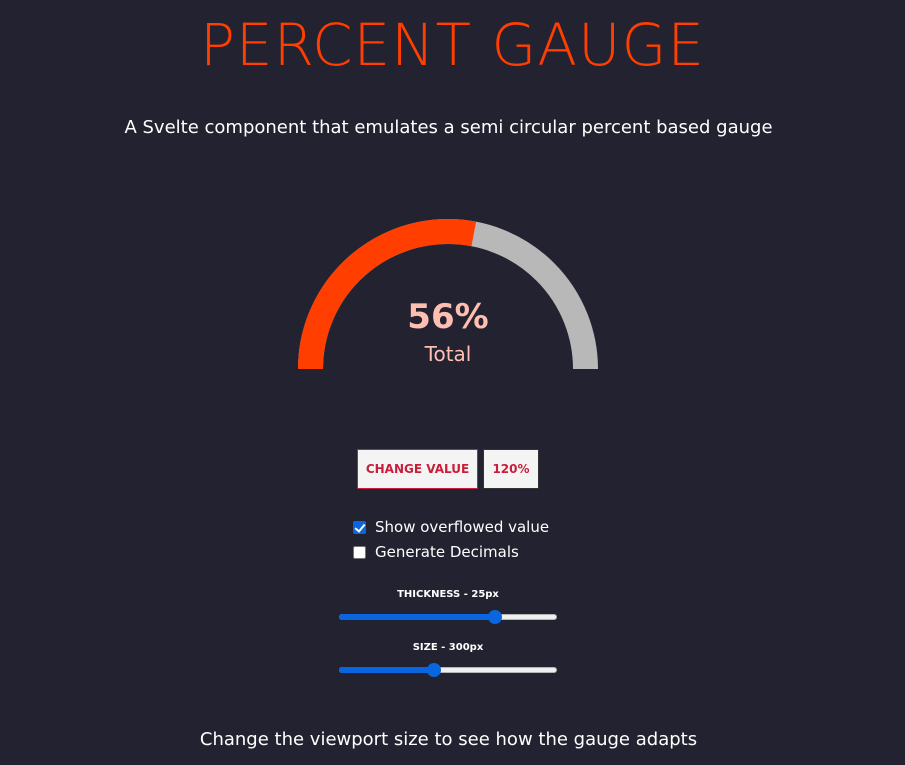 The width and height of the screenshot is (905, 765). I want to click on size-slider-fill, so click(386, 670).